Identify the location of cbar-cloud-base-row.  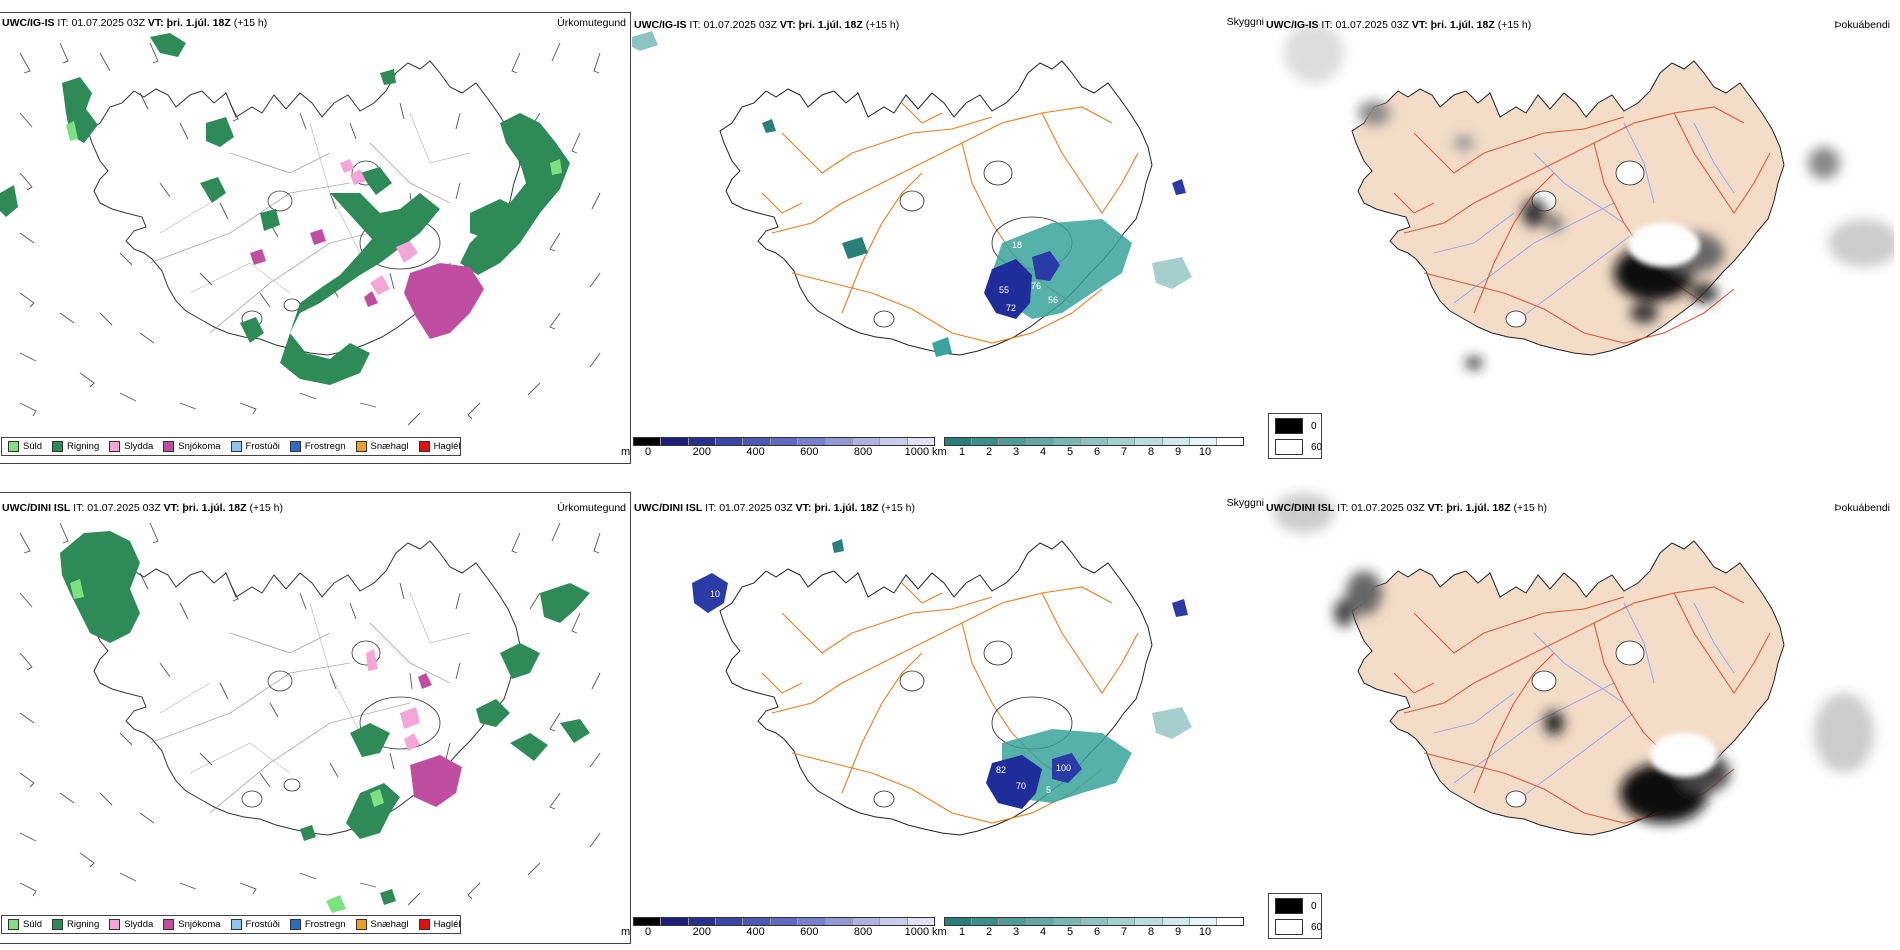
(784, 441).